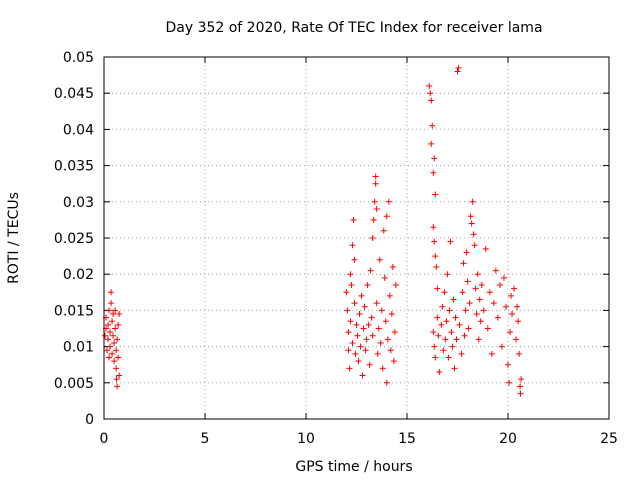 The height and width of the screenshot is (480, 640). Describe the element at coordinates (14, 238) in the screenshot. I see `y-axis-label: ROTI / TECUs` at that location.